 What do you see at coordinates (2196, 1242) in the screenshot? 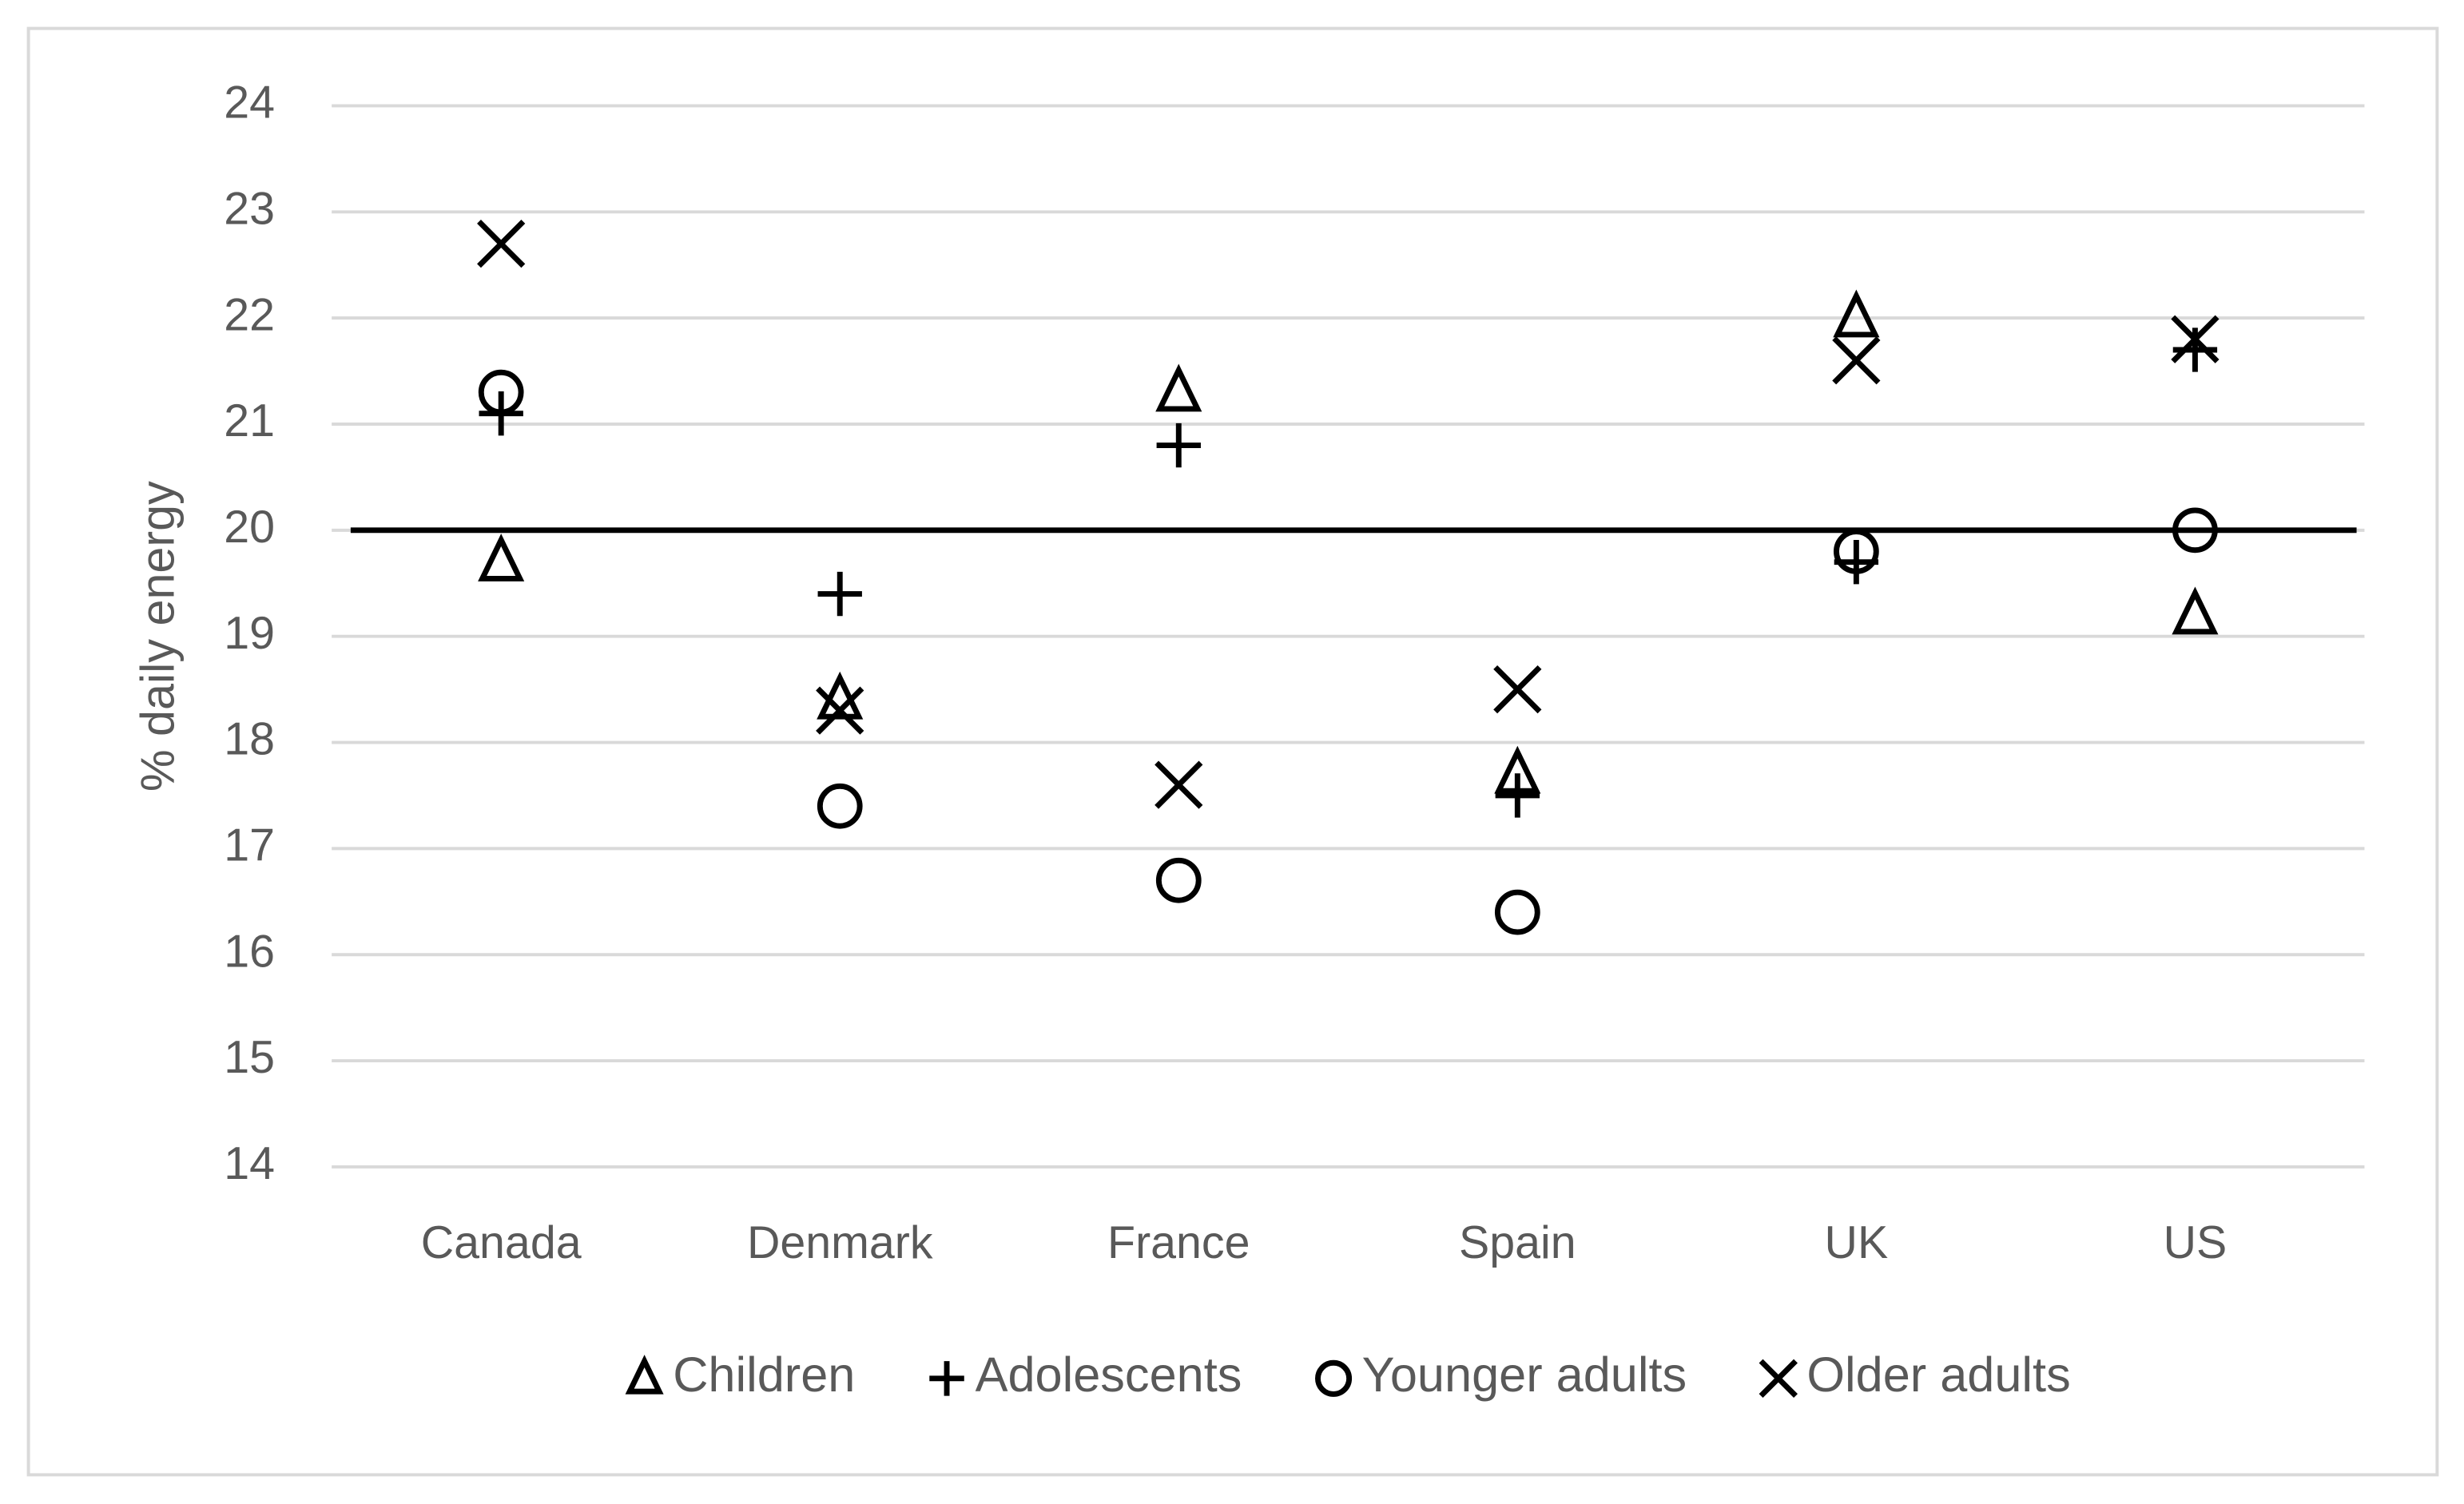
I see `x-tick-label: US` at bounding box center [2196, 1242].